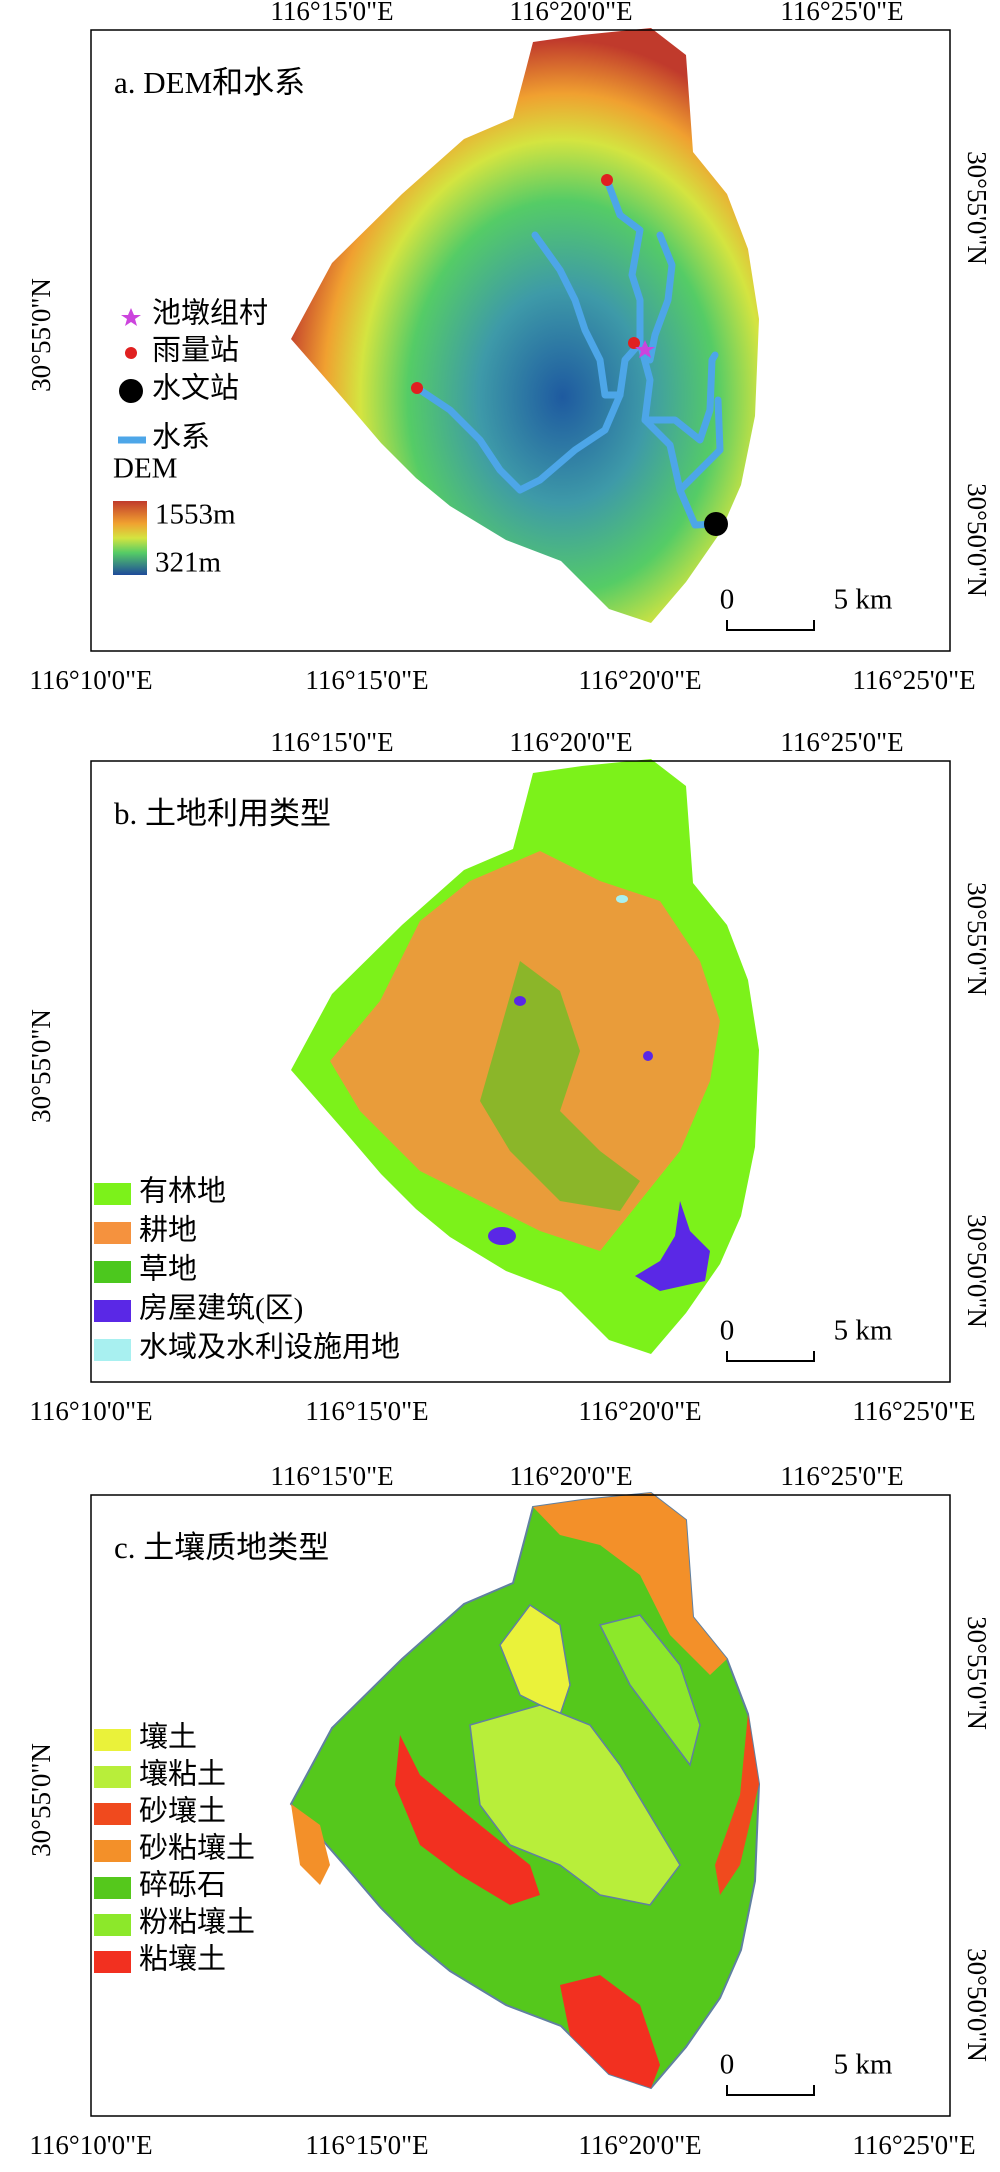 The width and height of the screenshot is (1000, 2172). What do you see at coordinates (182, 1959) in the screenshot?
I see `legend-label: 粘壤土` at bounding box center [182, 1959].